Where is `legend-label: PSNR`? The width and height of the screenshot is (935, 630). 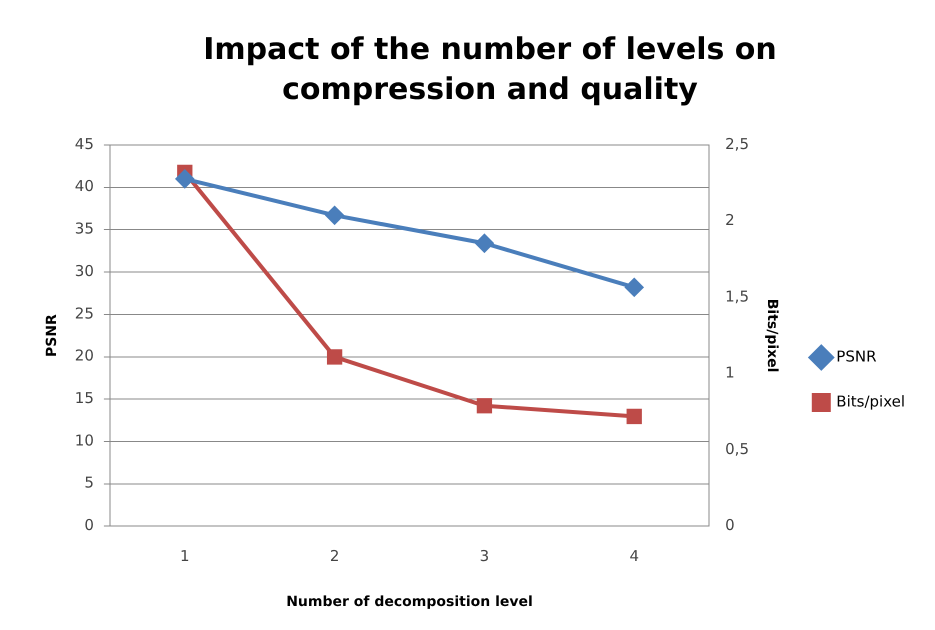
legend-label: PSNR is located at coordinates (856, 356).